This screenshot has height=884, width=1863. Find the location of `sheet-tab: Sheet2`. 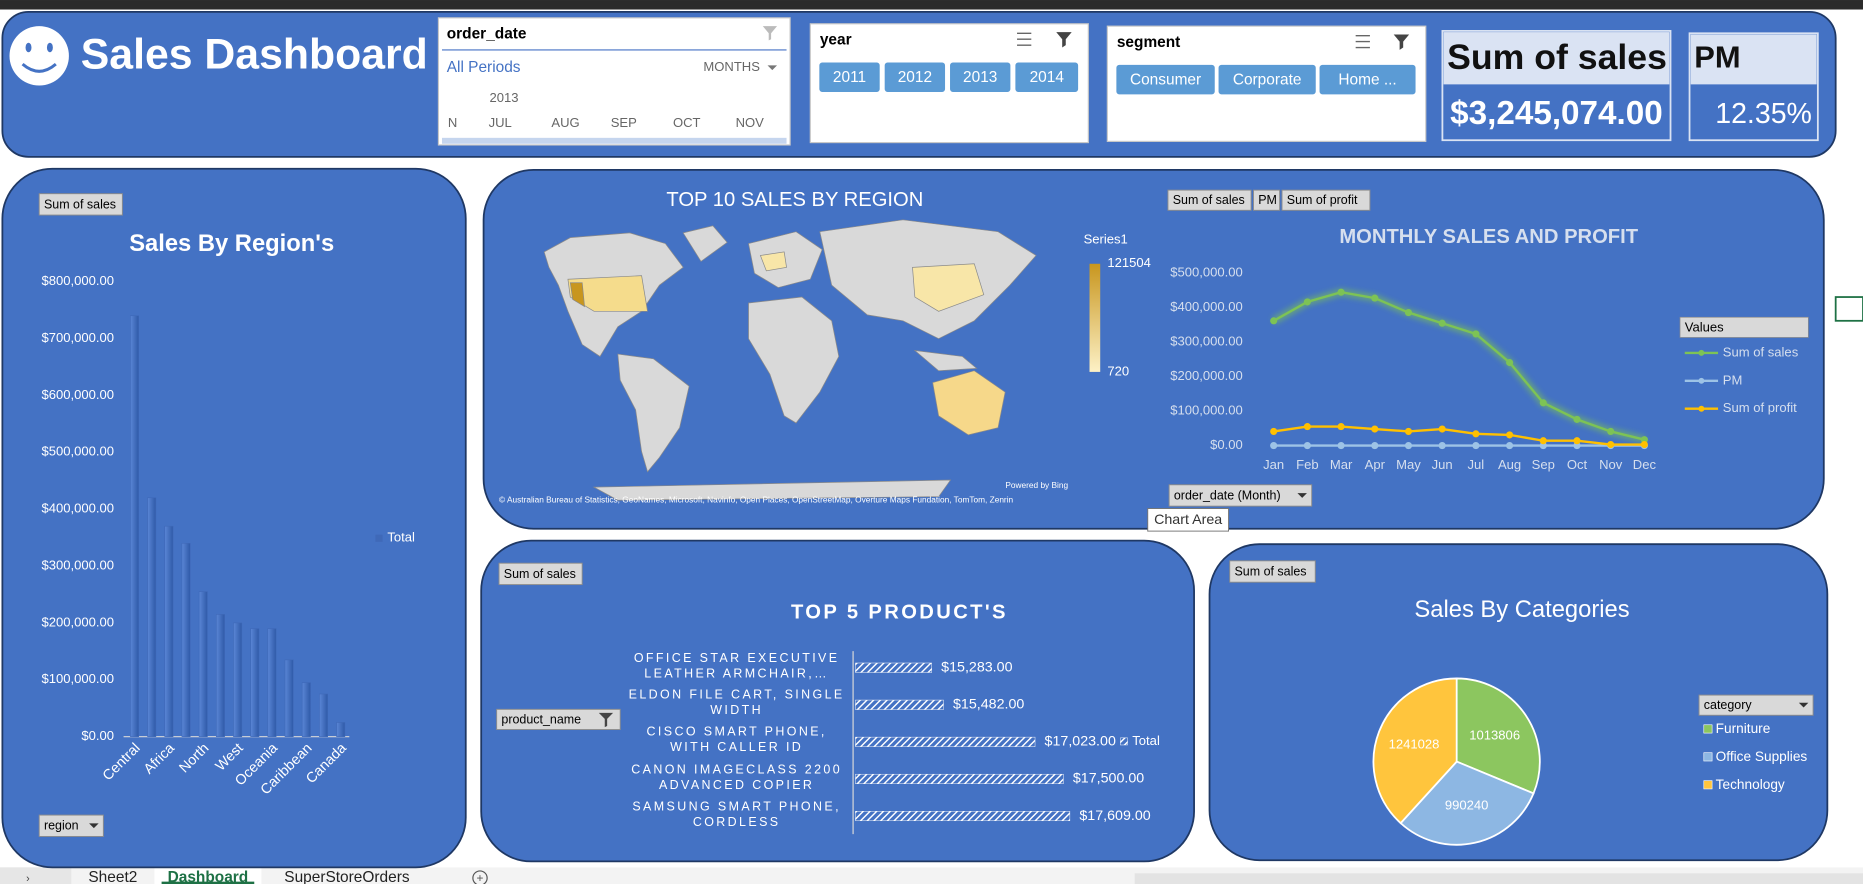

sheet-tab: Sheet2 is located at coordinates (112, 876).